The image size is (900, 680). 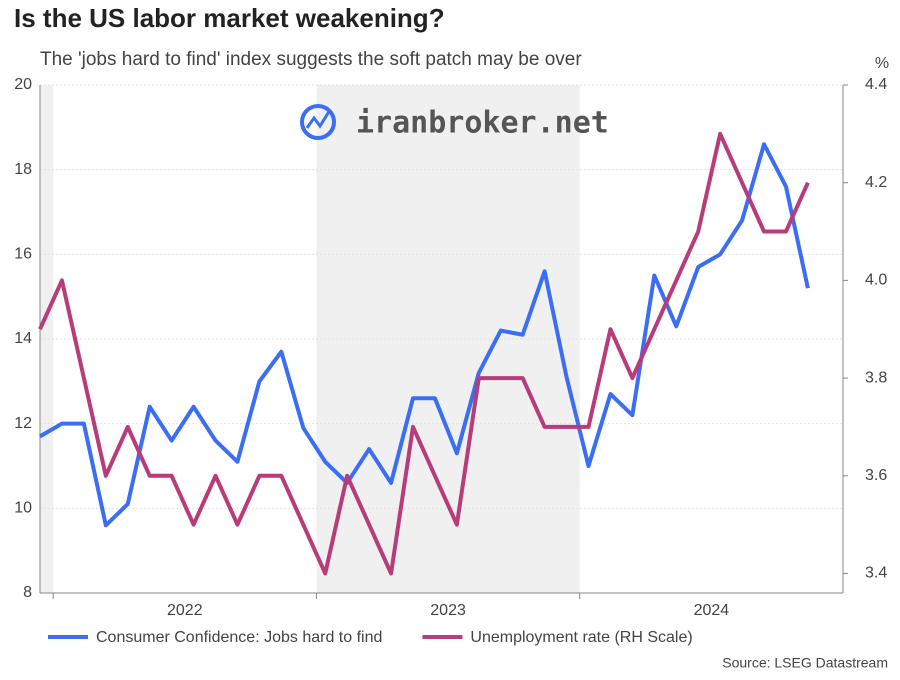 I want to click on y-tick-label: 18, so click(x=23, y=169).